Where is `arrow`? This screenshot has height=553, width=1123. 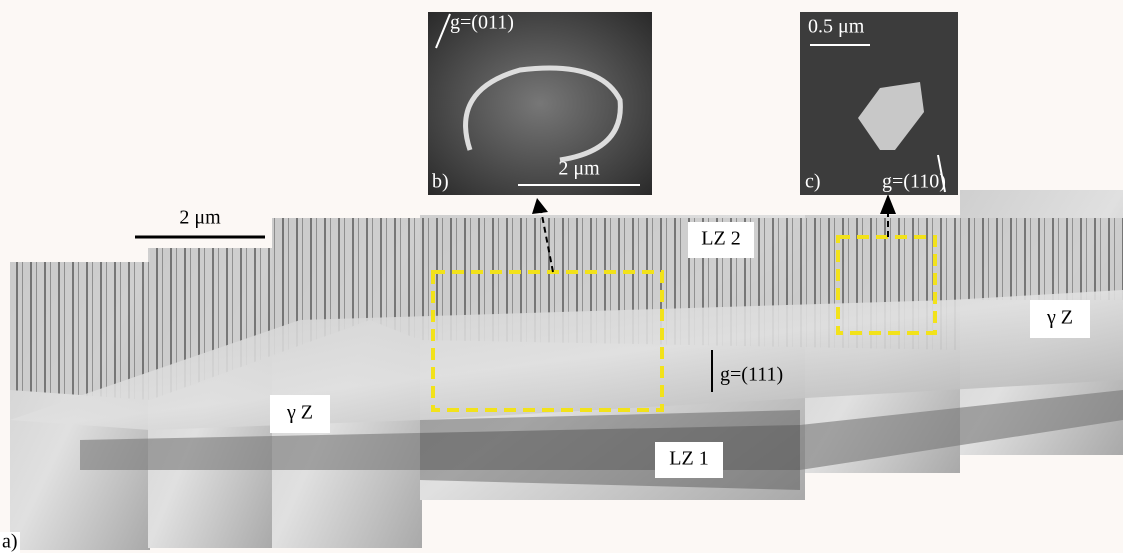
arrow is located at coordinates (547, 241).